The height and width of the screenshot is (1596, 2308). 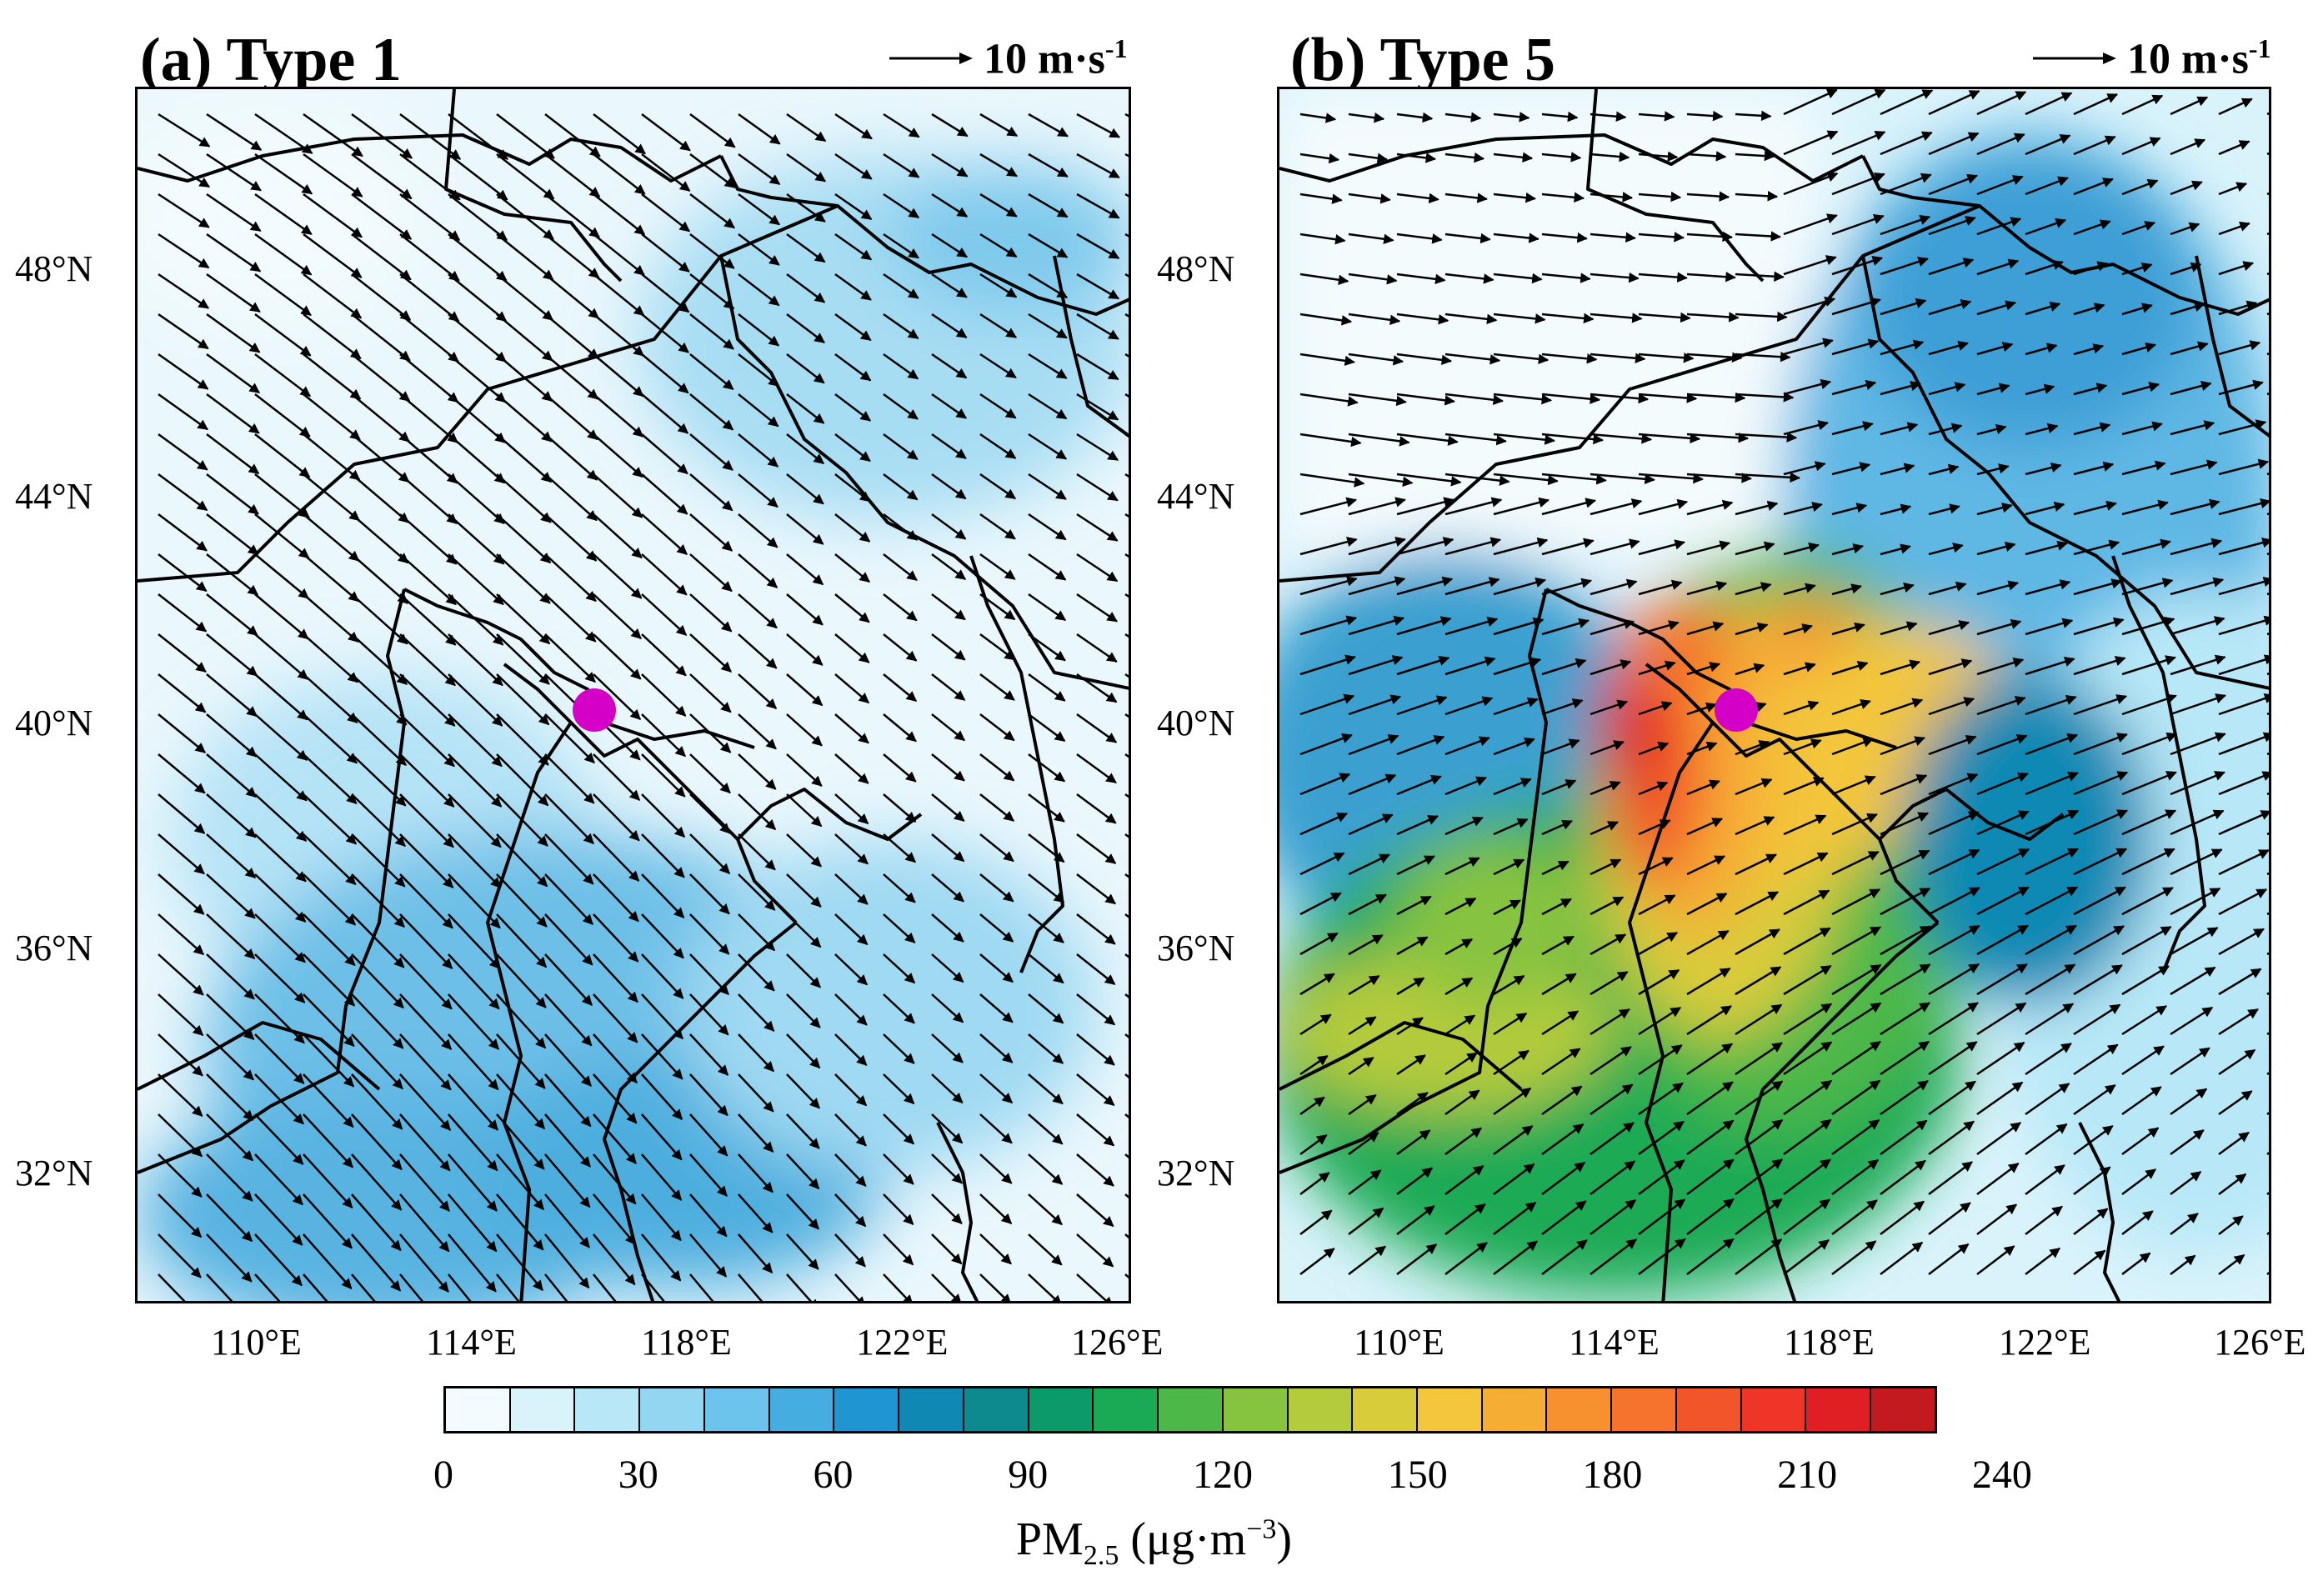 What do you see at coordinates (833, 1475) in the screenshot?
I see `colorbar-tick-label: 60` at bounding box center [833, 1475].